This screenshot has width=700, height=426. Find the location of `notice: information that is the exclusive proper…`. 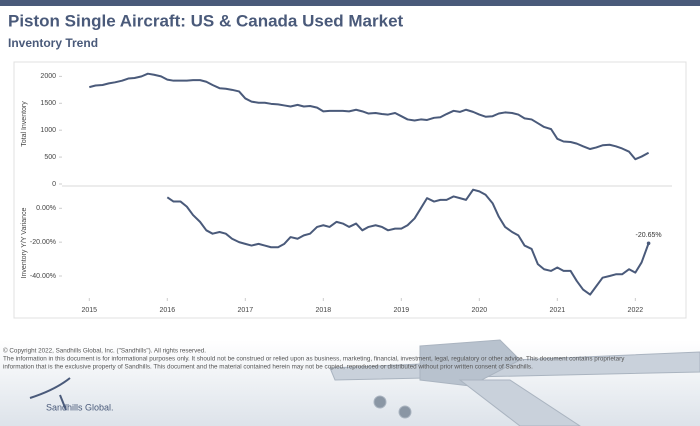

notice: information that is the exclusive proper… is located at coordinates (268, 367).